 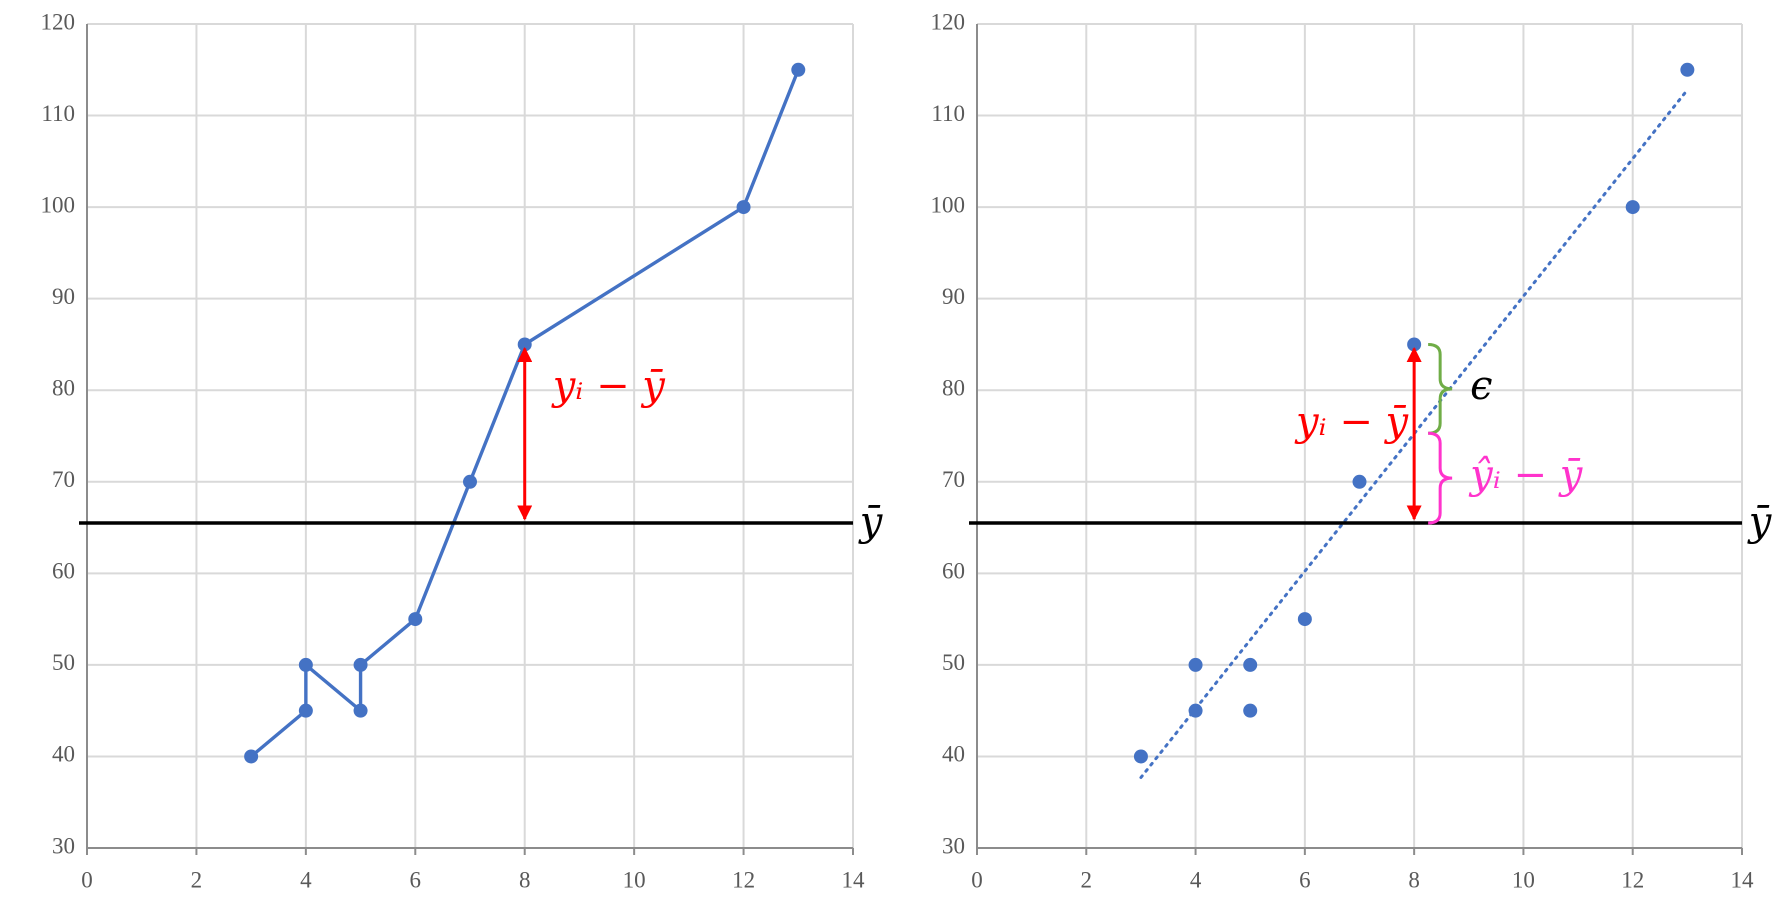 I want to click on brace-label: ŷᵢ − ȳ, so click(x=1526, y=475).